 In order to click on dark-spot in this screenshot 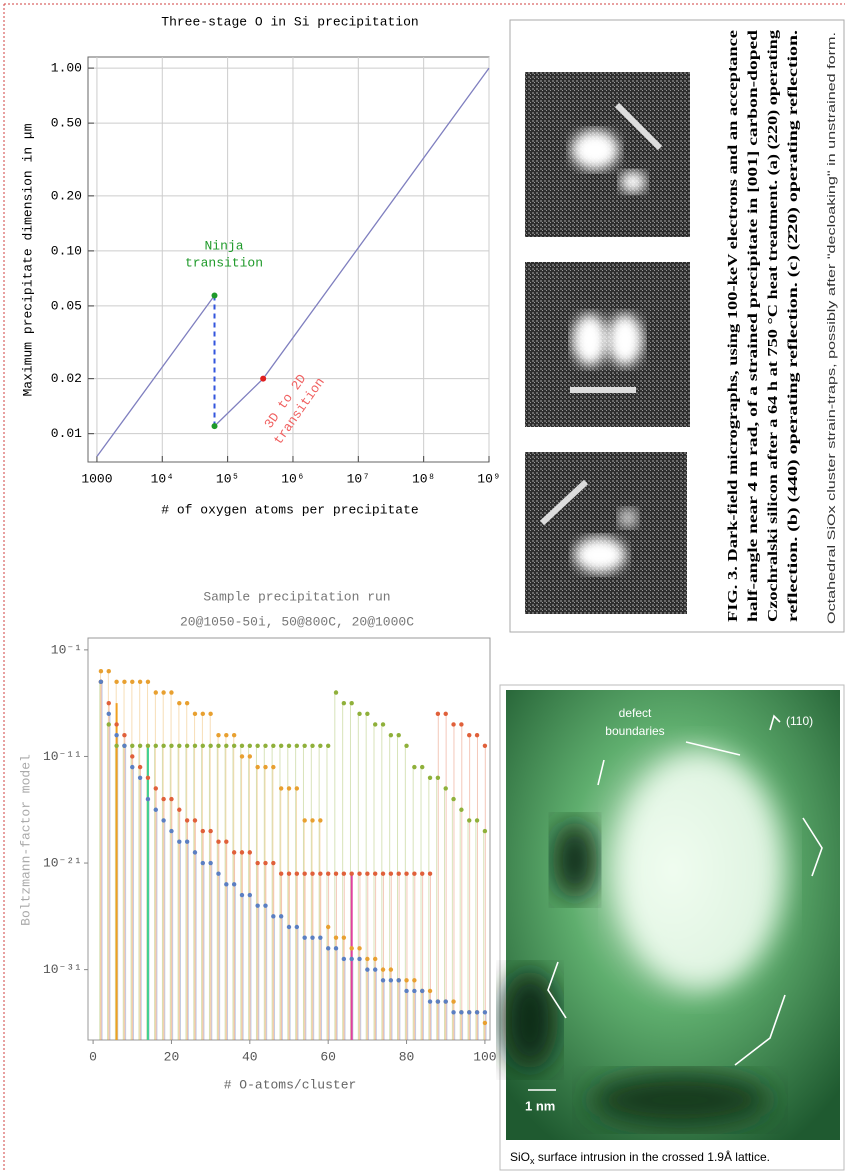, I will do `click(680, 1100)`.